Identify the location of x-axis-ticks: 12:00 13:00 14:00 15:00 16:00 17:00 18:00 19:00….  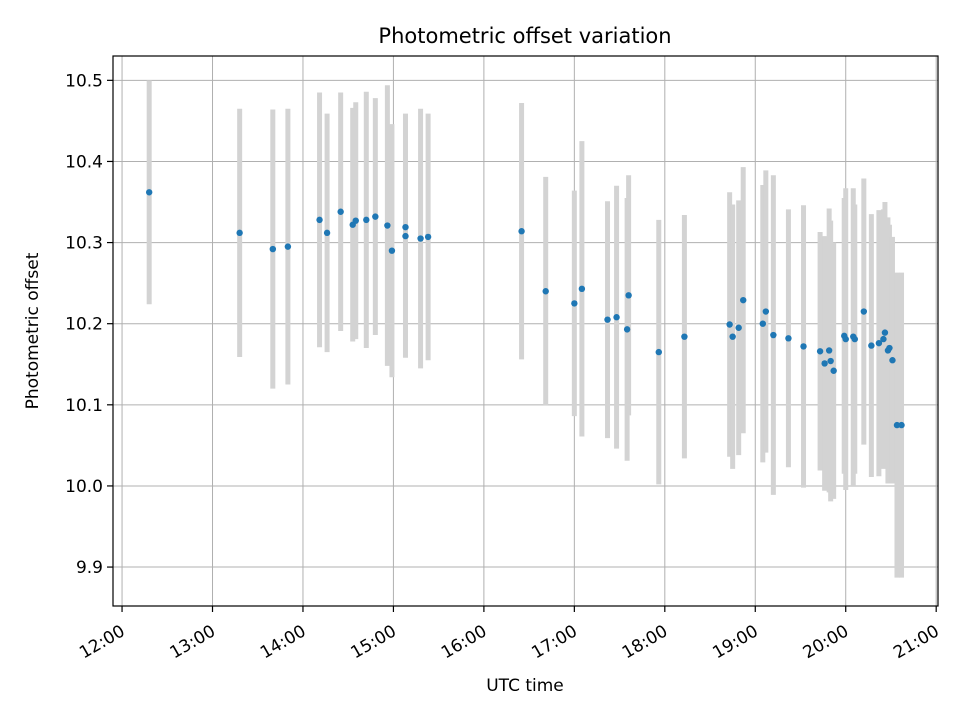
(509, 634).